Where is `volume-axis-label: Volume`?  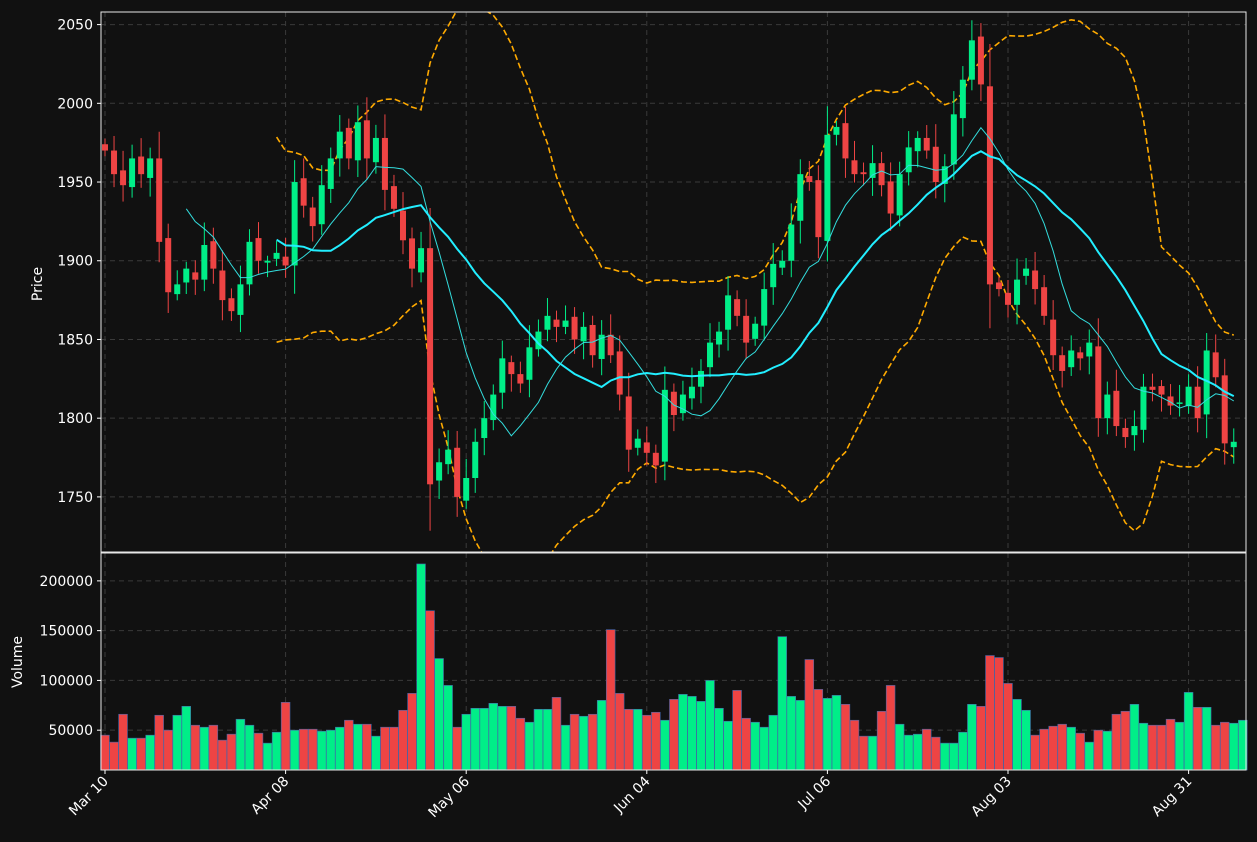
volume-axis-label: Volume is located at coordinates (18, 662).